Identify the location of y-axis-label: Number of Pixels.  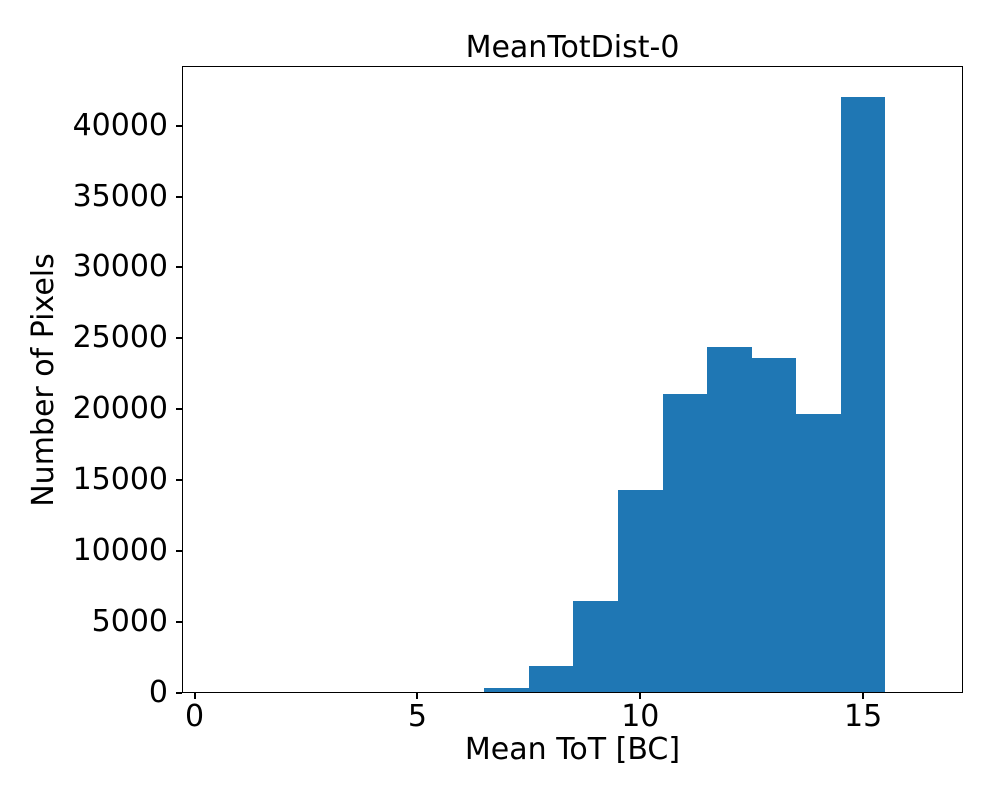
(43, 380).